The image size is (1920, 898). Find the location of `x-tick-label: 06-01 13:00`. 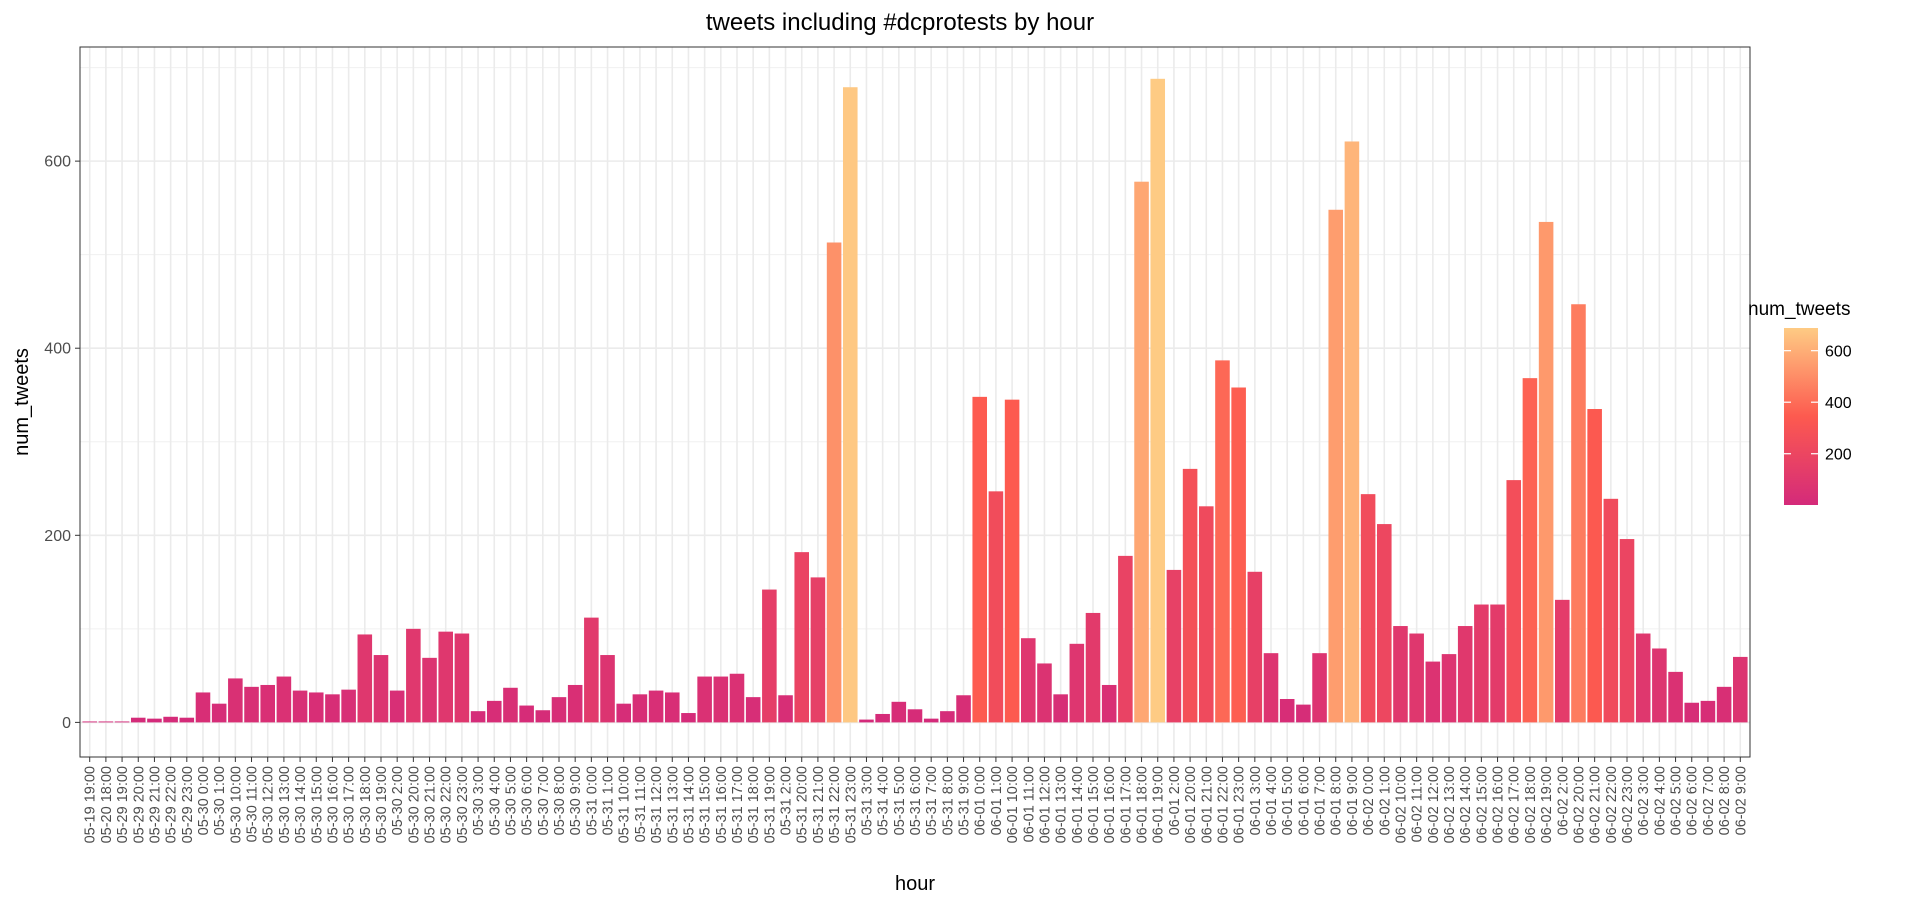

x-tick-label: 06-01 13:00 is located at coordinates (1062, 804).